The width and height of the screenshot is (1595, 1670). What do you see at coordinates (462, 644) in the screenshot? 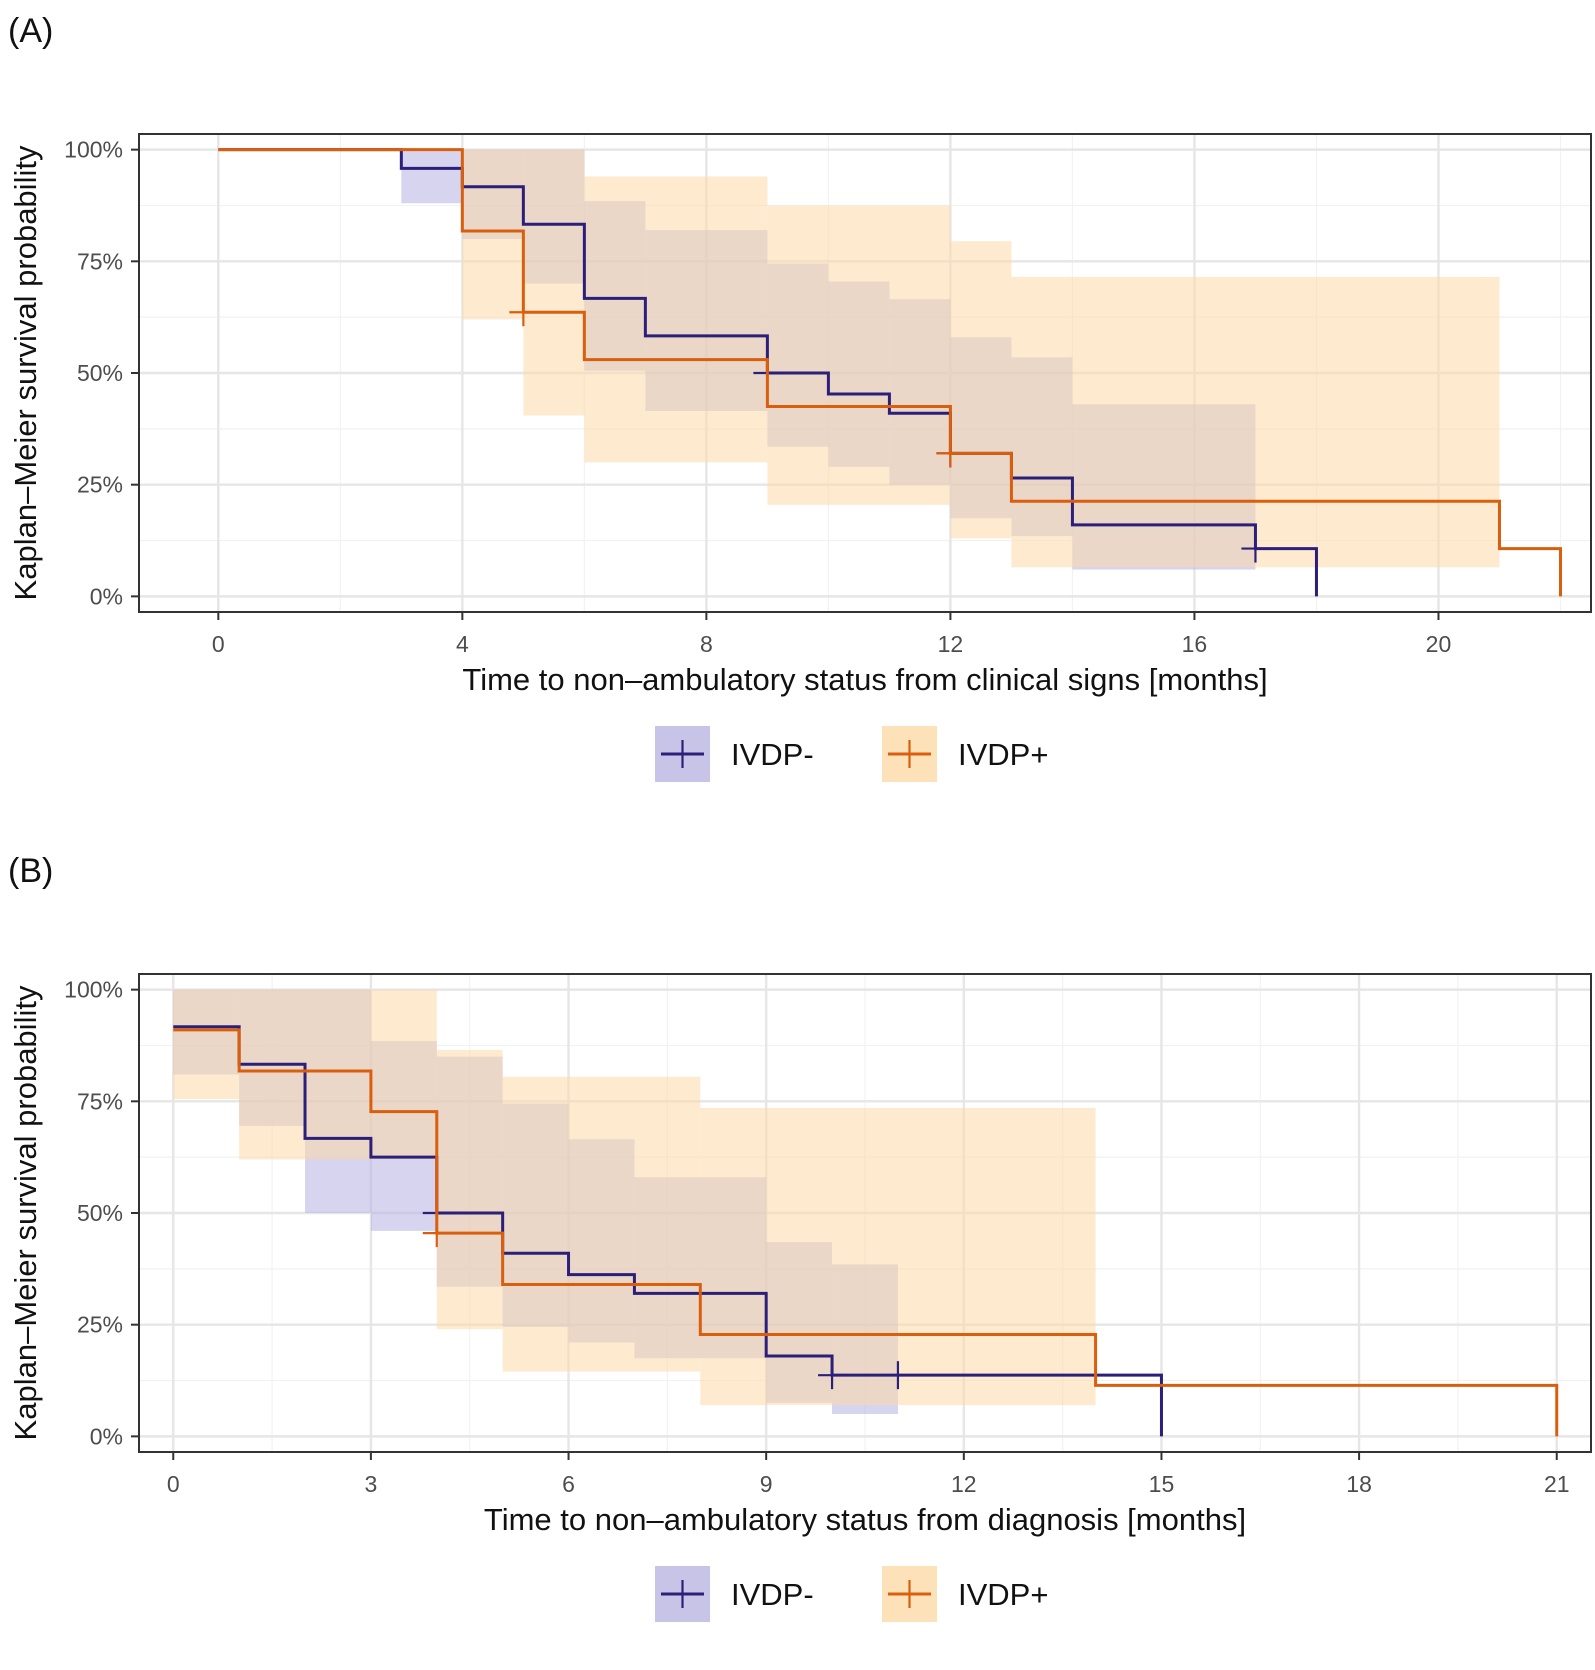
I see `x-tick-label: 4` at bounding box center [462, 644].